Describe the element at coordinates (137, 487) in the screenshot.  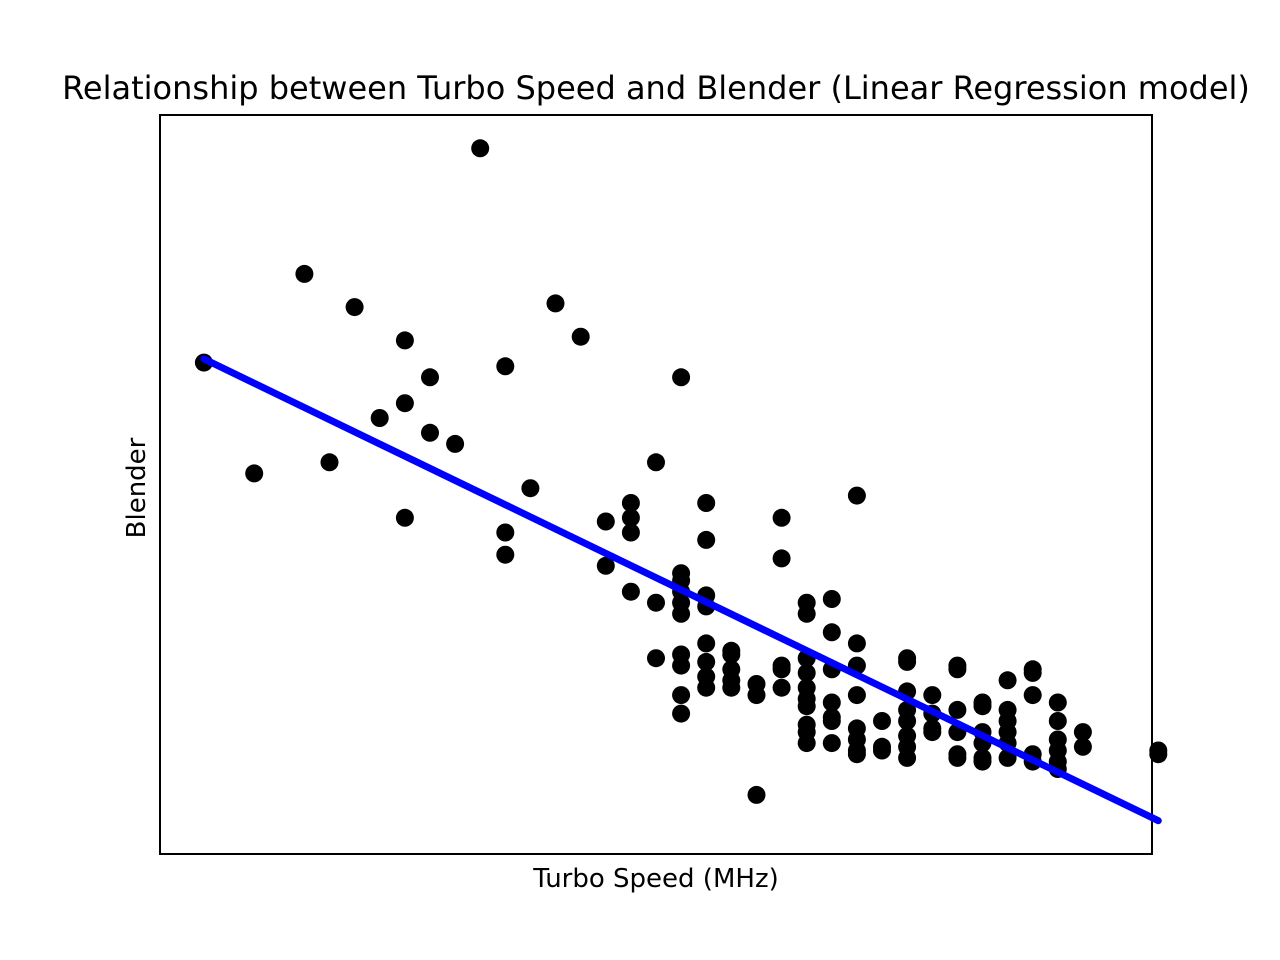
I see `y-axis-label: Blender` at that location.